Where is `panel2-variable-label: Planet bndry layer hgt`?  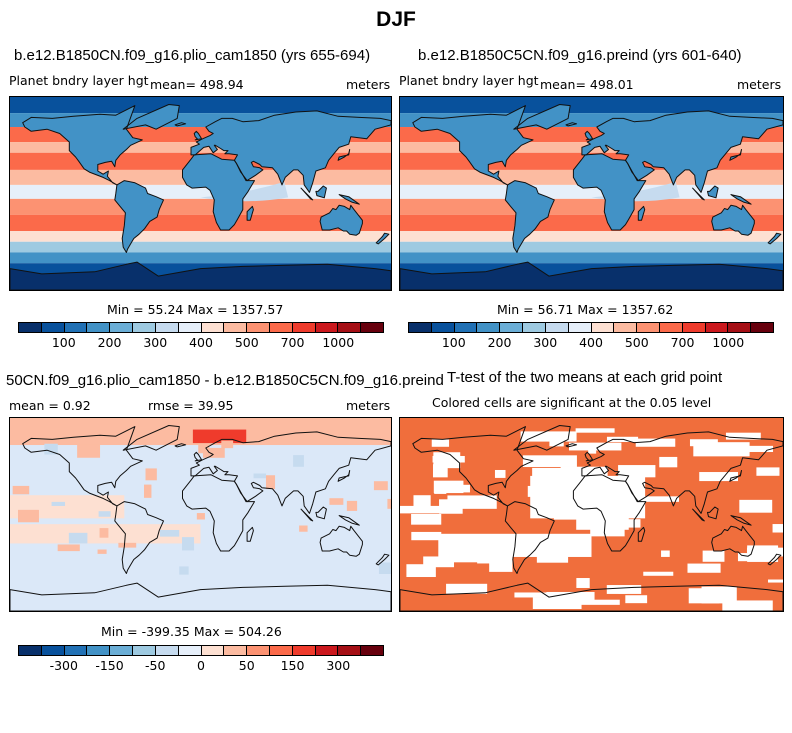
panel2-variable-label: Planet bndry layer hgt is located at coordinates (469, 80).